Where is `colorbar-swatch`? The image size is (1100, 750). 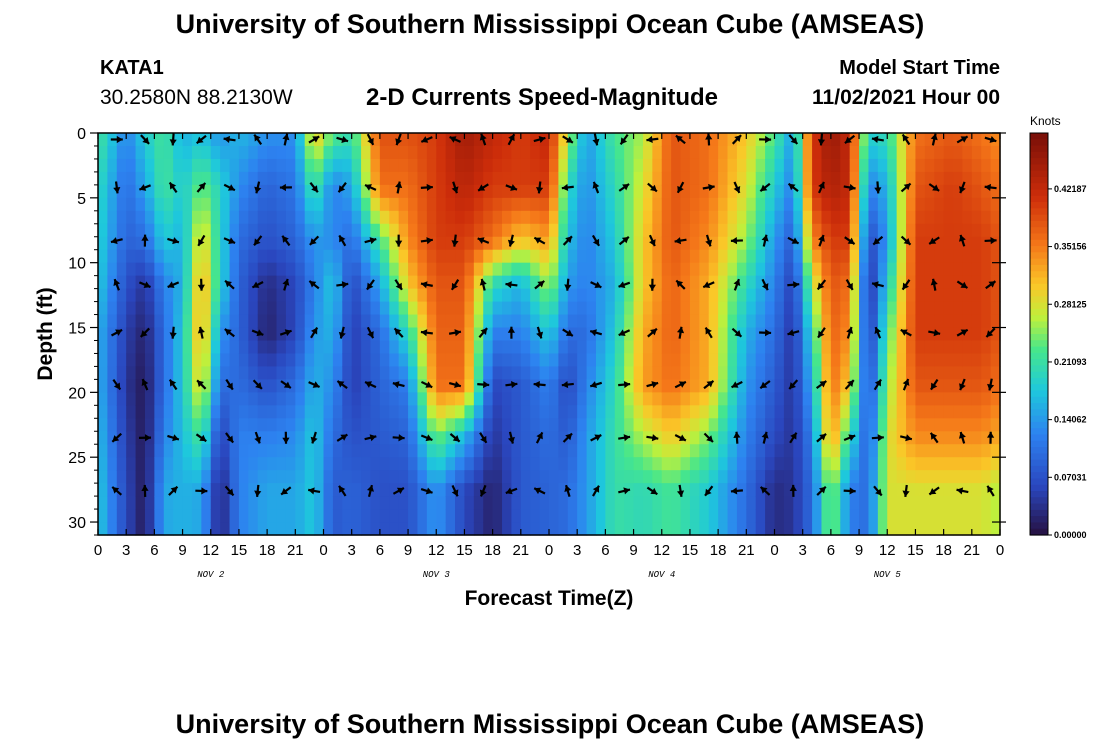
colorbar-swatch is located at coordinates (1039, 369).